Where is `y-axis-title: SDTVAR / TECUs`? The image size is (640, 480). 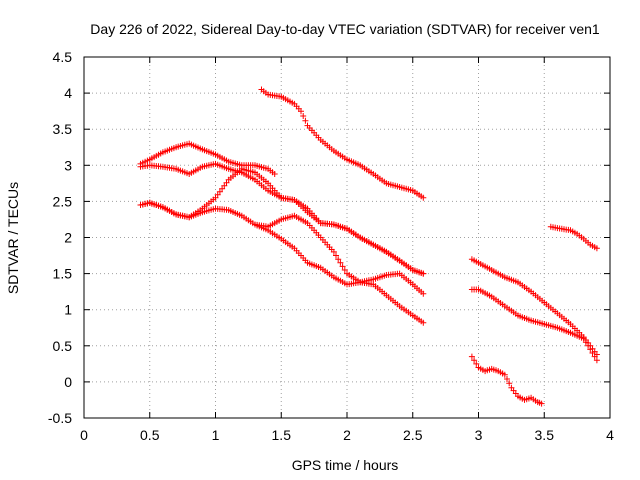
y-axis-title: SDTVAR / TECUs is located at coordinates (13, 238).